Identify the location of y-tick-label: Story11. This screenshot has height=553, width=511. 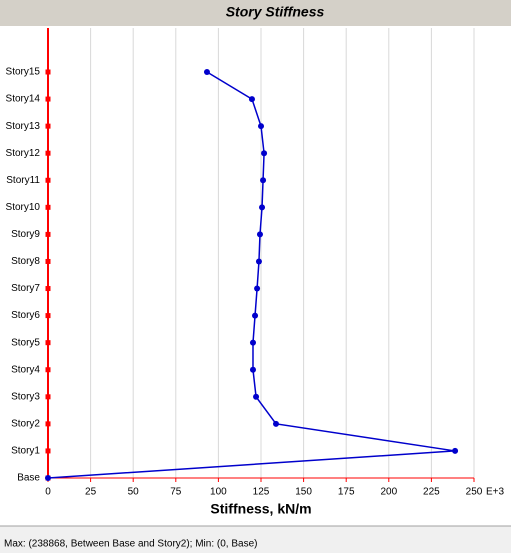
(23, 180).